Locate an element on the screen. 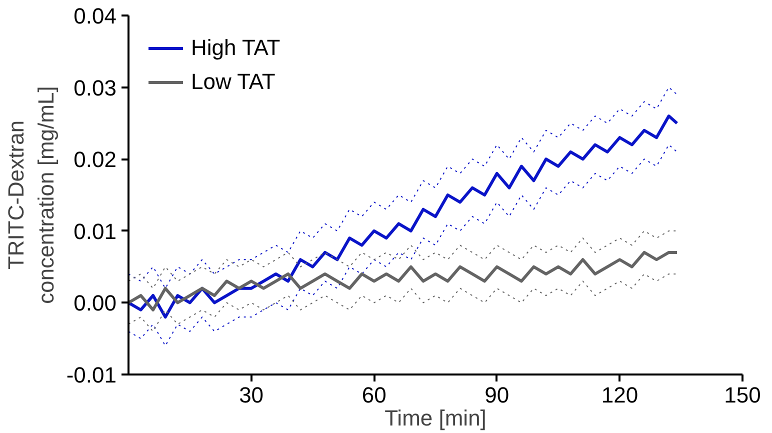 The image size is (772, 433). y-tick-label: 0.00 is located at coordinates (95, 303).